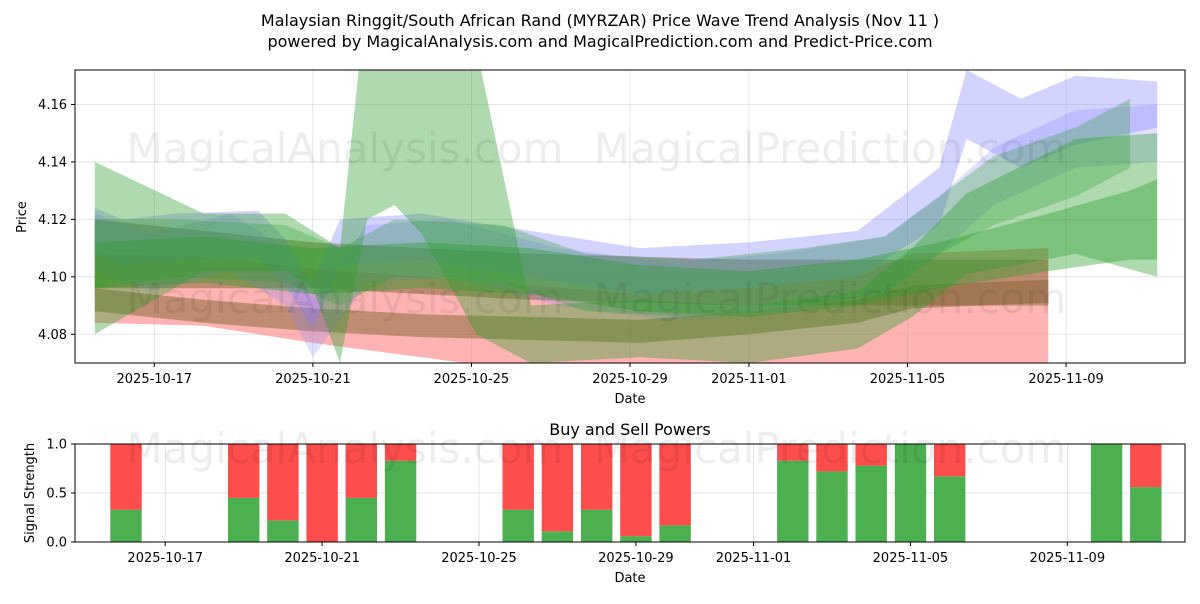 The width and height of the screenshot is (1200, 604). What do you see at coordinates (472, 379) in the screenshot?
I see `price-x-tick-label: 2025-10-25` at bounding box center [472, 379].